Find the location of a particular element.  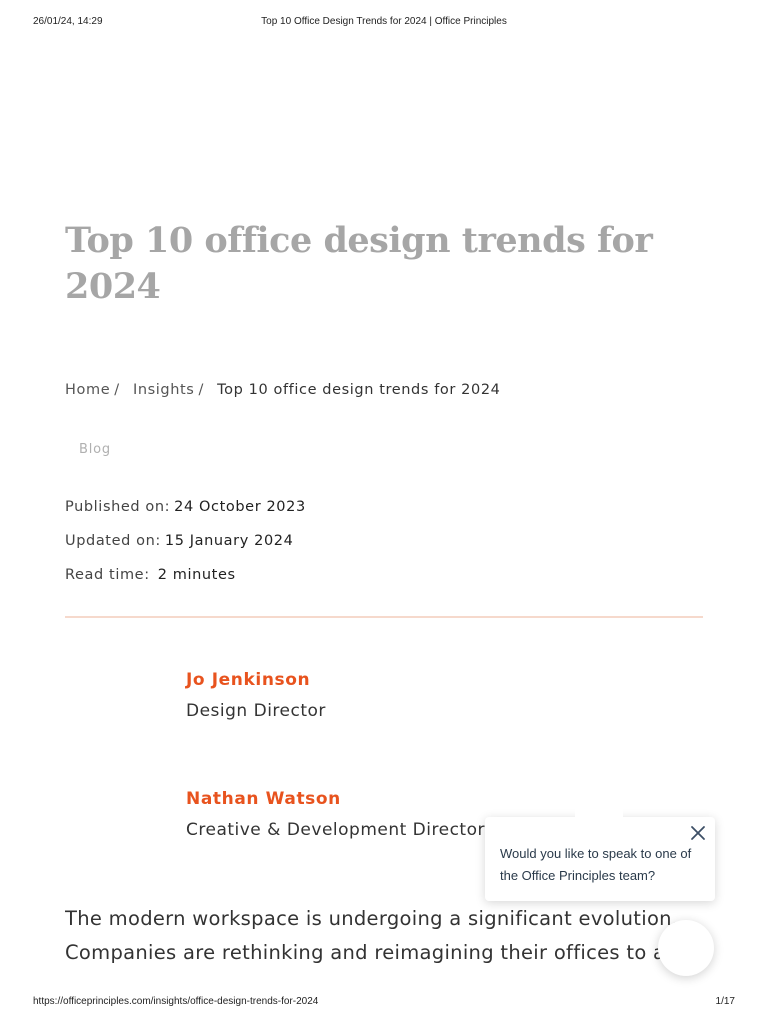

updated-date: Updated on: 15 January 2024 is located at coordinates (179, 541).